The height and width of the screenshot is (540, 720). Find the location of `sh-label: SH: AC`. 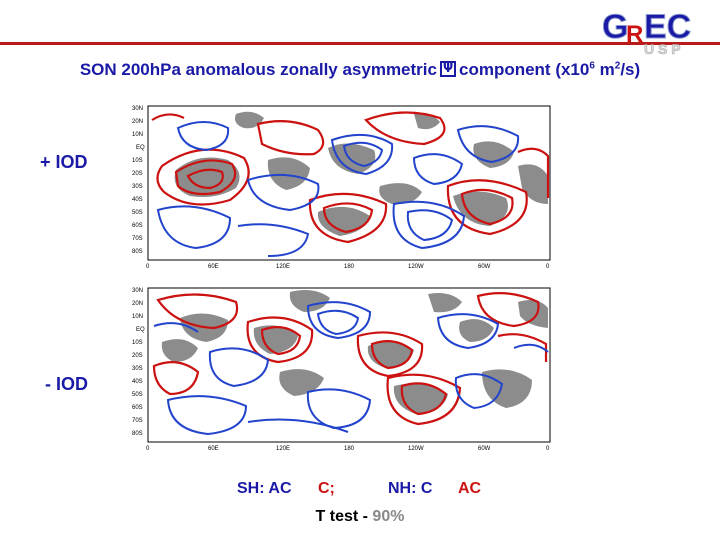

sh-label: SH: AC is located at coordinates (264, 488).